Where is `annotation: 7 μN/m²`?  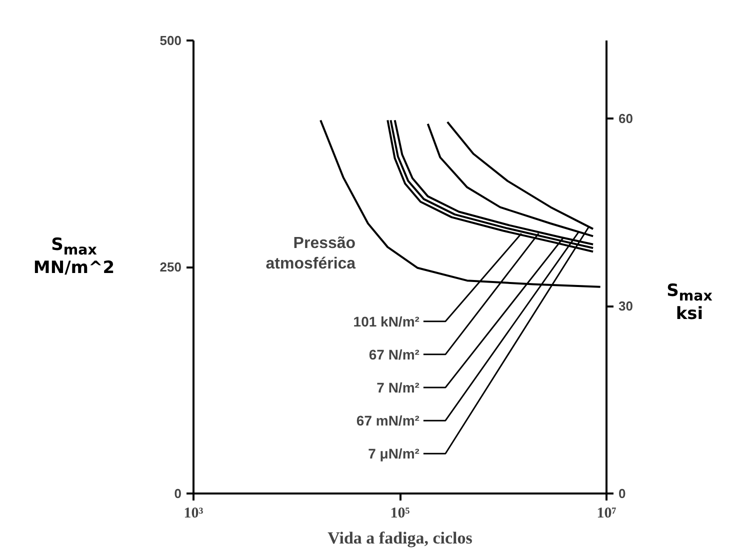 annotation: 7 μN/m² is located at coordinates (394, 454).